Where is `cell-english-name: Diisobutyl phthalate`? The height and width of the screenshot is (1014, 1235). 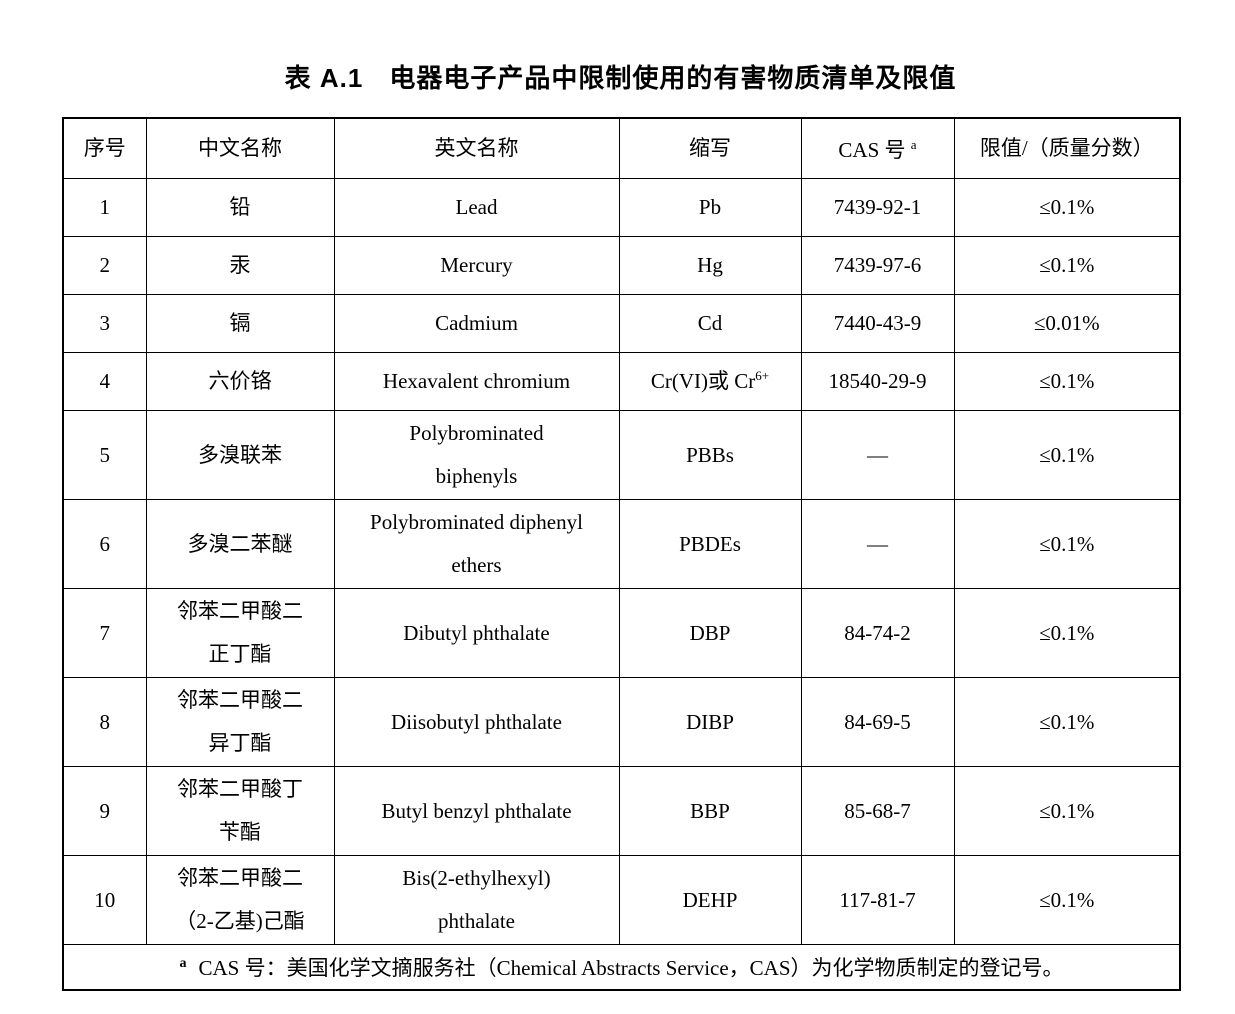 cell-english-name: Diisobutyl phthalate is located at coordinates (476, 722).